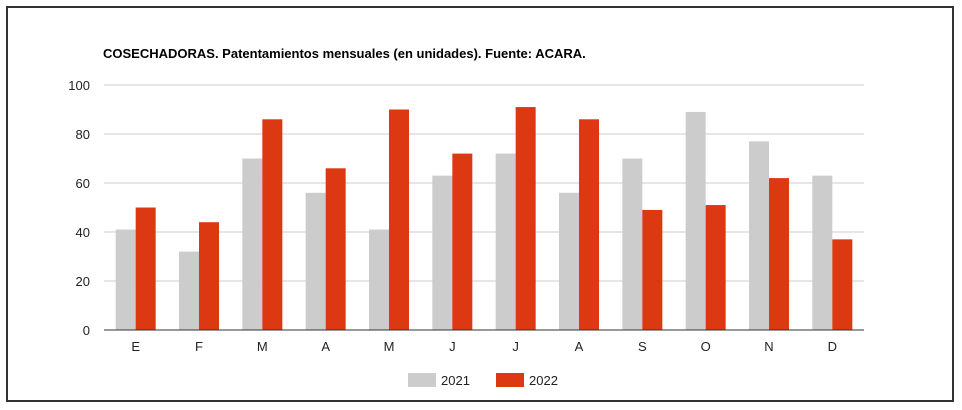 The image size is (962, 410). Describe the element at coordinates (83, 134) in the screenshot. I see `y-tick-label: 80` at that location.